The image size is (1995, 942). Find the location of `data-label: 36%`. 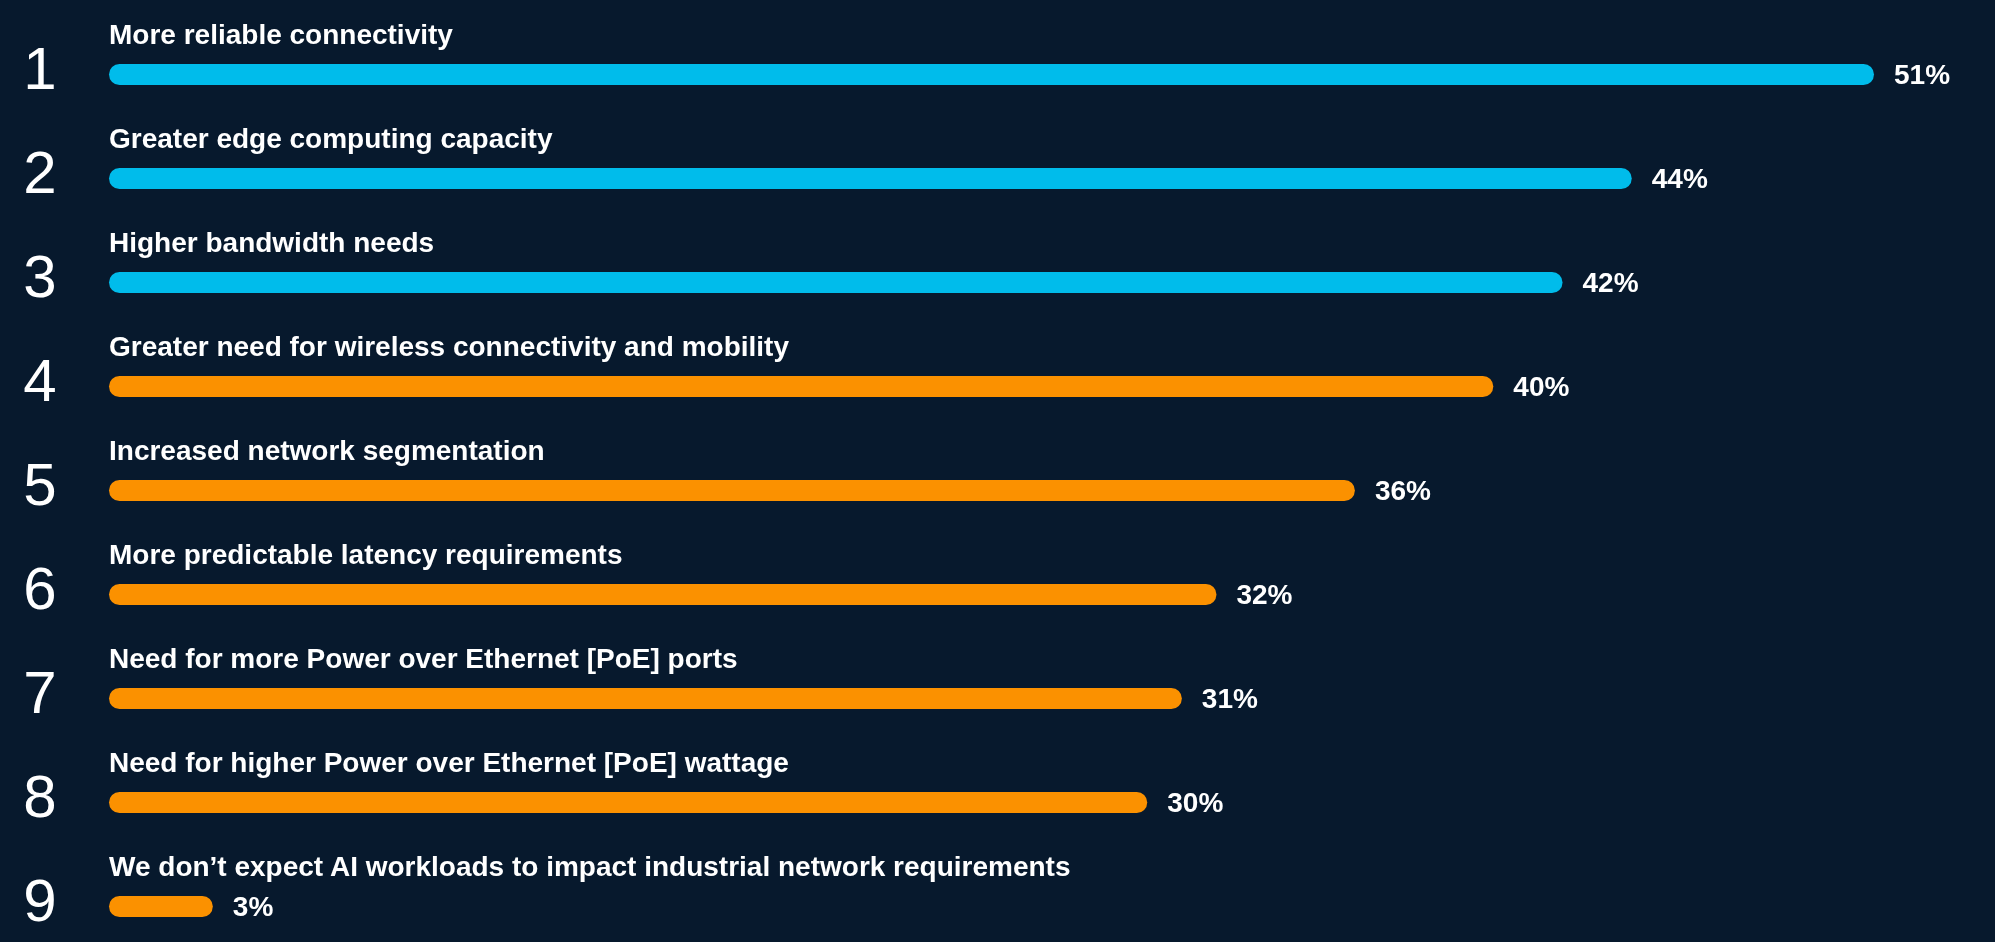

data-label: 36% is located at coordinates (1403, 490).